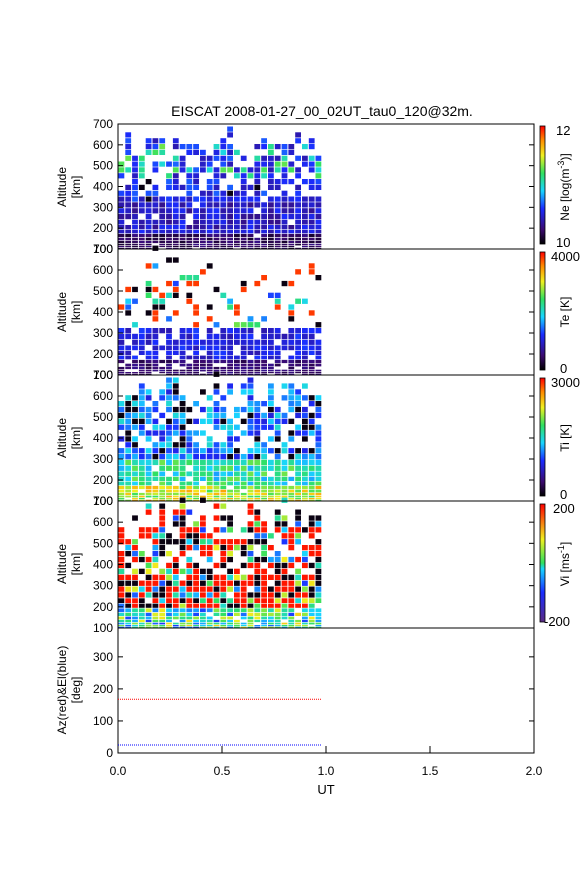 The image size is (587, 879). Describe the element at coordinates (103, 145) in the screenshot. I see `y-tick-label: 600` at that location.